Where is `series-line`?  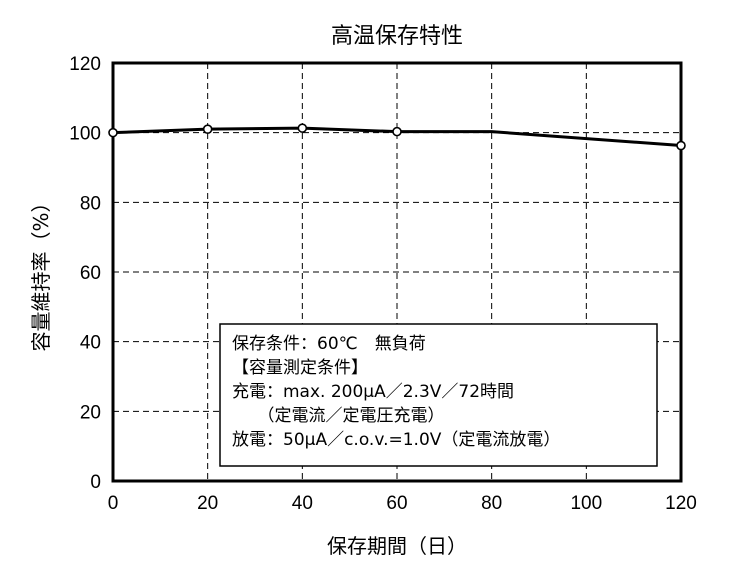 series-line is located at coordinates (397, 137).